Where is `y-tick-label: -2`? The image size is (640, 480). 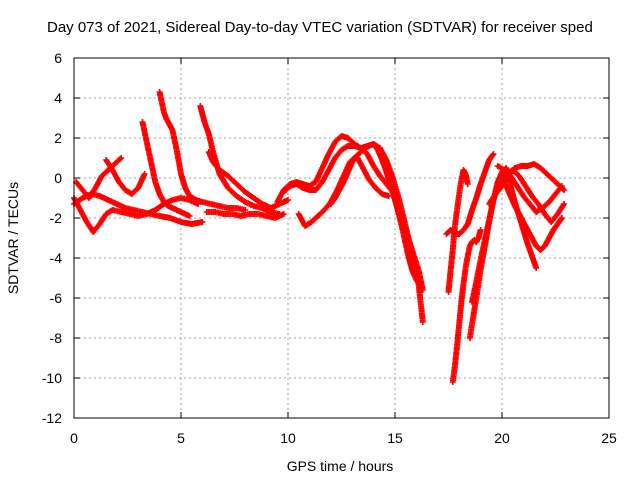 y-tick-label: -2 is located at coordinates (56, 218).